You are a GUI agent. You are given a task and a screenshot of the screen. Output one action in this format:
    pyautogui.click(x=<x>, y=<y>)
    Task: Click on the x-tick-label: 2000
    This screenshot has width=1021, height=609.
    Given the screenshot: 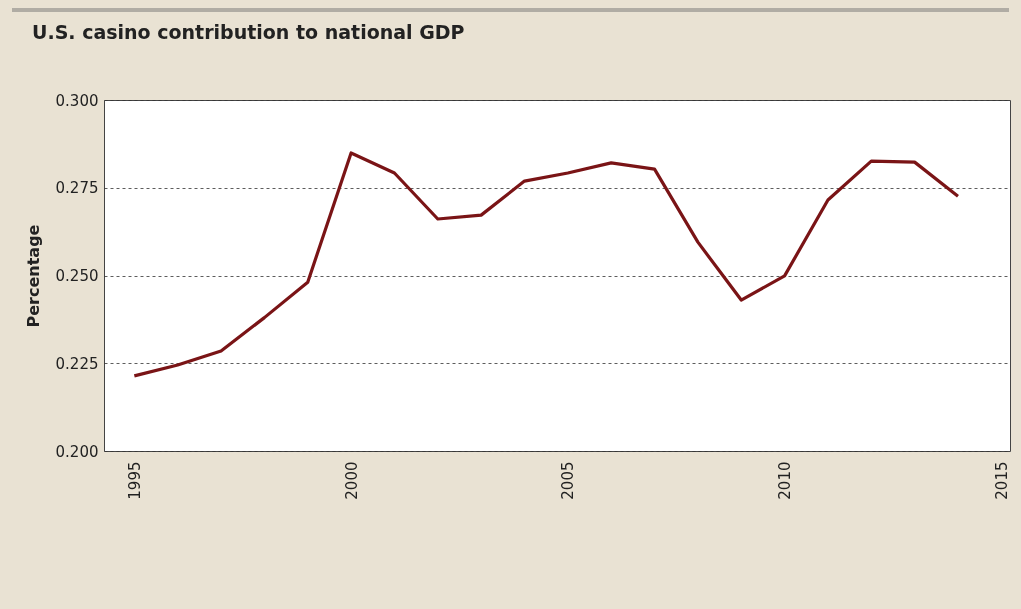 What is the action you would take?
    pyautogui.click(x=351, y=480)
    